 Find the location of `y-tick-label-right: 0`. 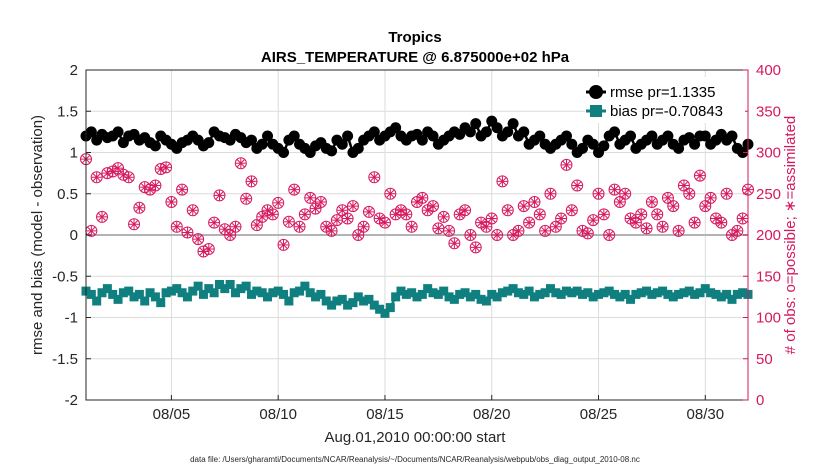

y-tick-label-right: 0 is located at coordinates (760, 400).